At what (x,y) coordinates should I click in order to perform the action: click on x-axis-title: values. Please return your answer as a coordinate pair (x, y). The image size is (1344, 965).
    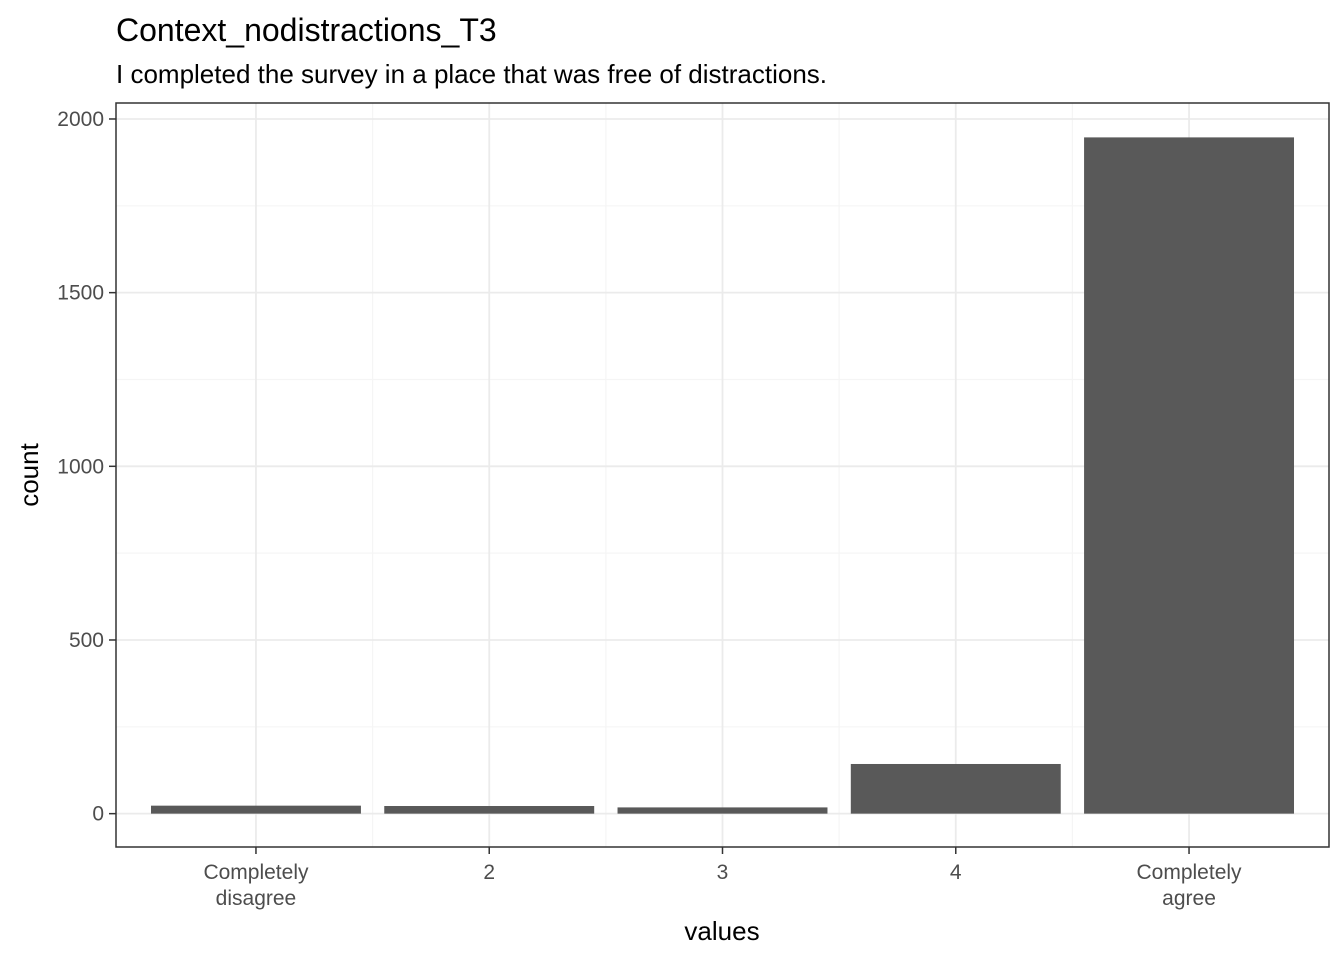
    Looking at the image, I should click on (721, 931).